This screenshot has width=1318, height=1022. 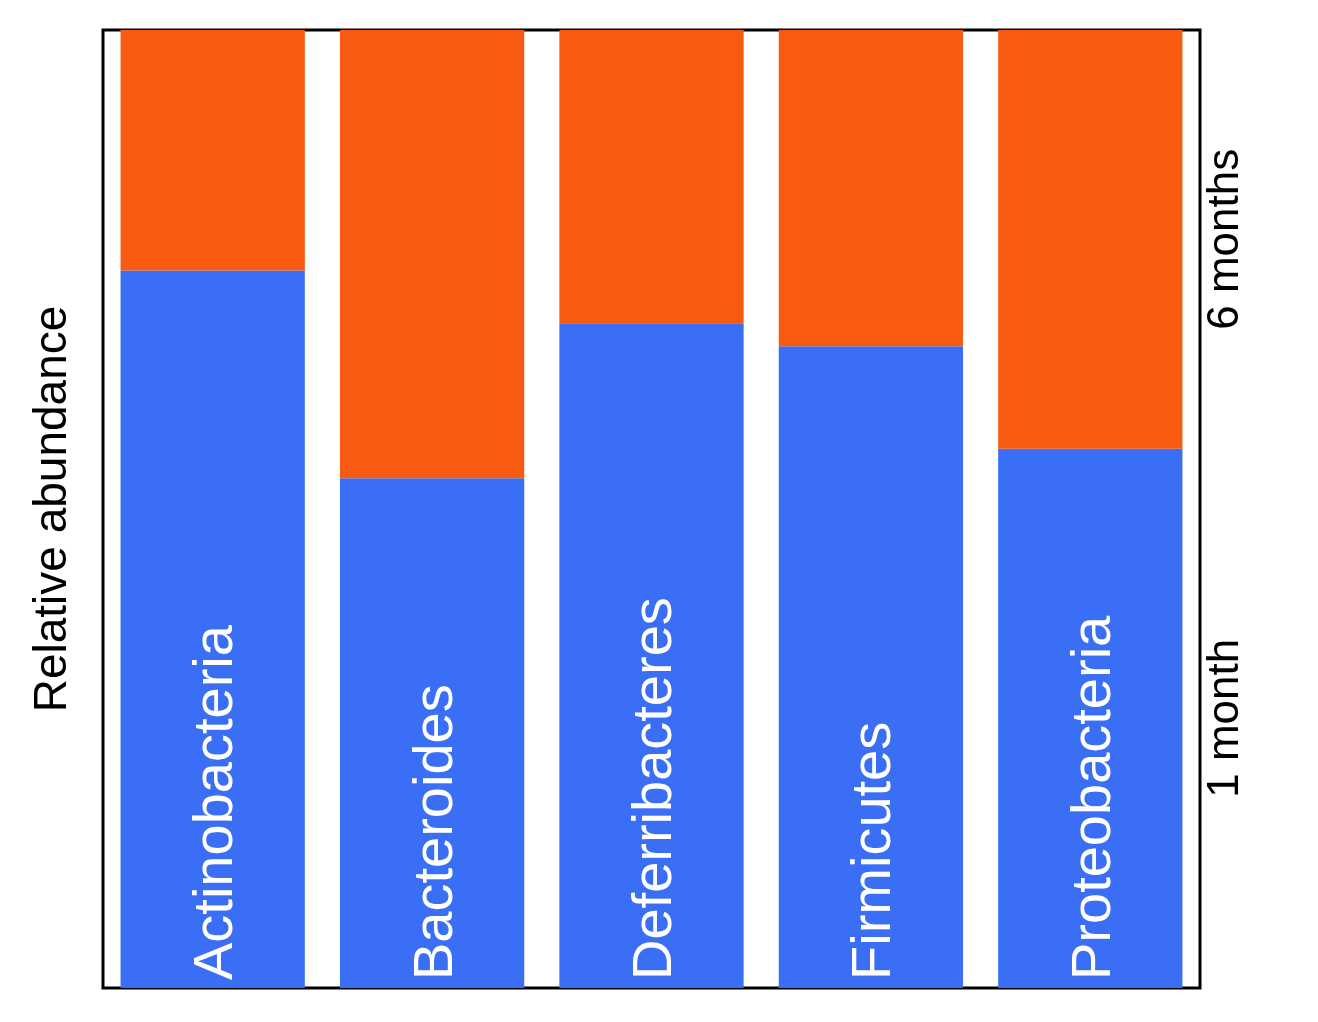 What do you see at coordinates (1222, 718) in the screenshot?
I see `text: 1 month` at bounding box center [1222, 718].